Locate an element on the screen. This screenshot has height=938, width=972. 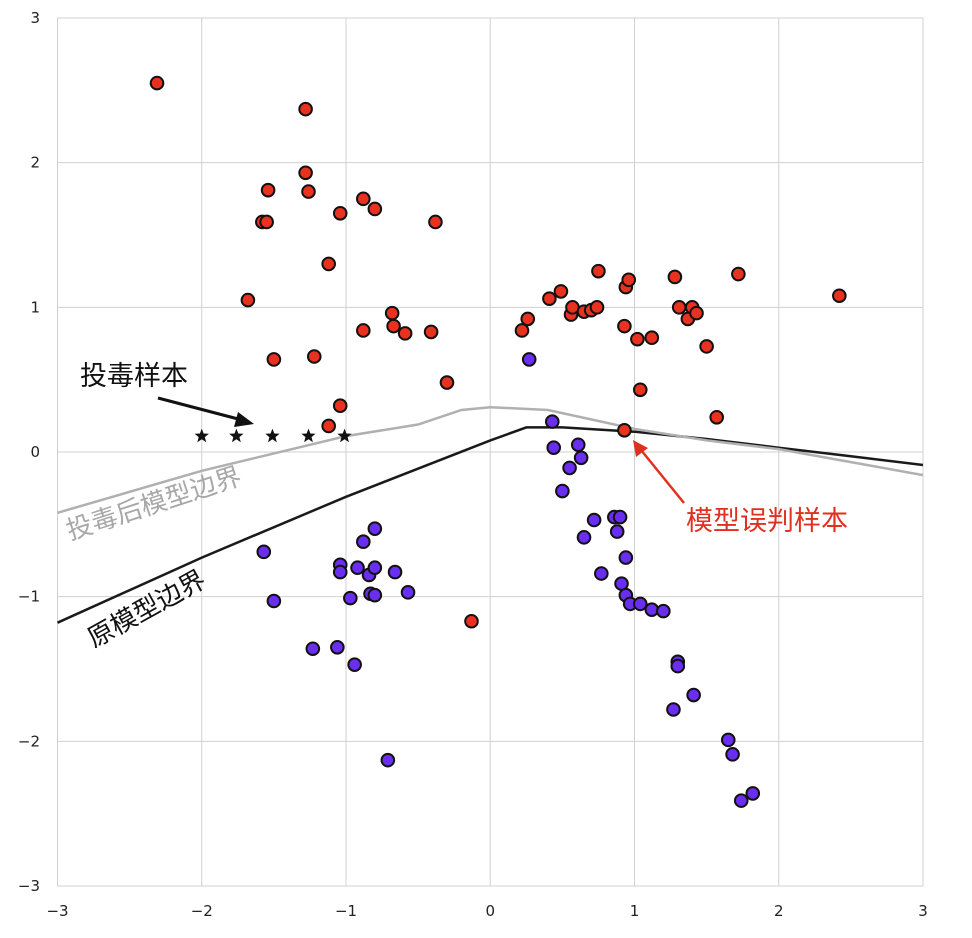
y-tick-label: 3 is located at coordinates (35, 18).